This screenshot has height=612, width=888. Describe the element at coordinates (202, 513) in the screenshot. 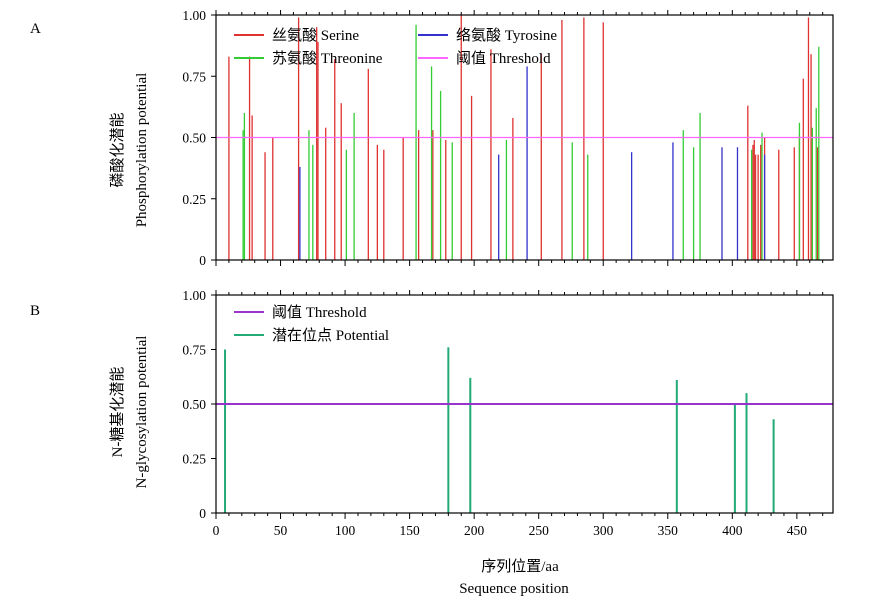

I see `chart-b-ytick-label-0: 0` at that location.